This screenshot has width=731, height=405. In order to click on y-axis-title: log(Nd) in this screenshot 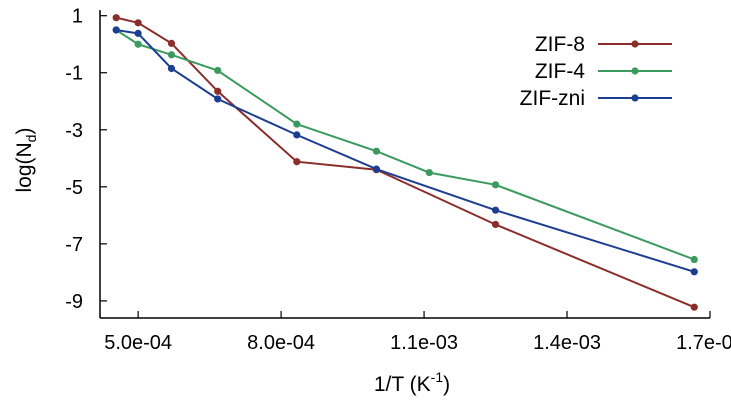, I will do `click(26, 160)`.